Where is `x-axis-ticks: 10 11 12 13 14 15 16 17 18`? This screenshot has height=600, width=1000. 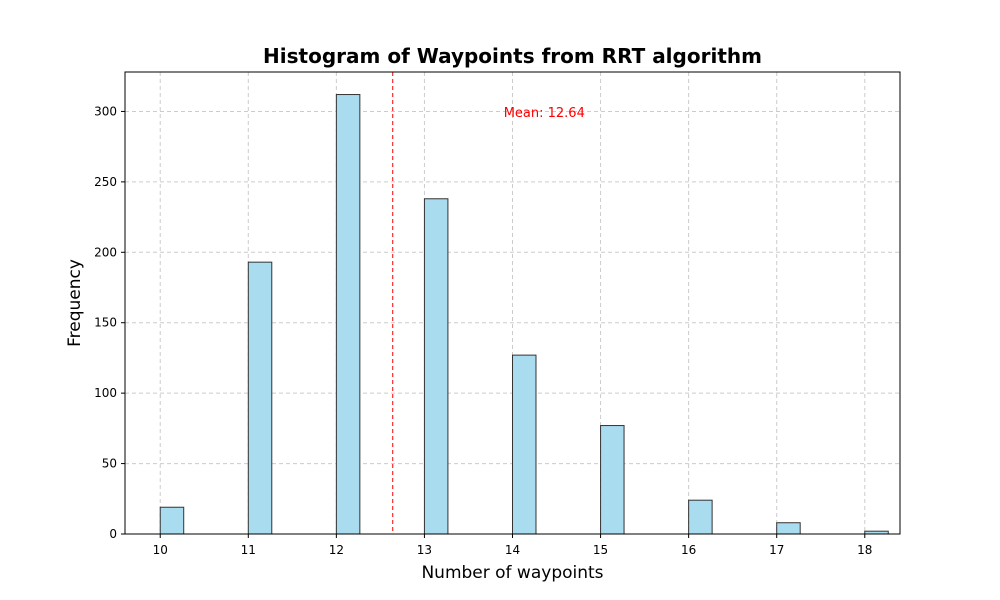
x-axis-ticks: 10 11 12 13 14 15 16 17 18 is located at coordinates (512, 545).